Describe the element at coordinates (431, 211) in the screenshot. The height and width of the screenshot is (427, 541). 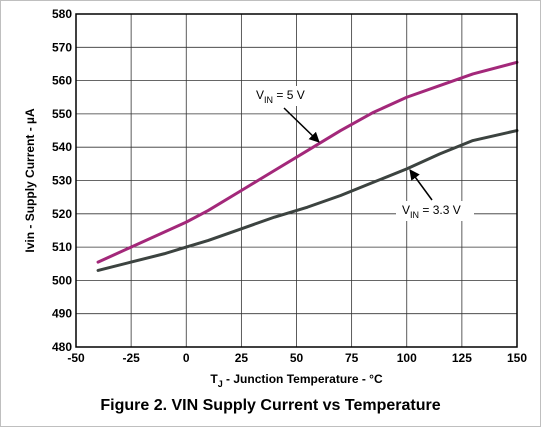
I see `annotation-3v3-label: VIN = 3.3 V` at that location.